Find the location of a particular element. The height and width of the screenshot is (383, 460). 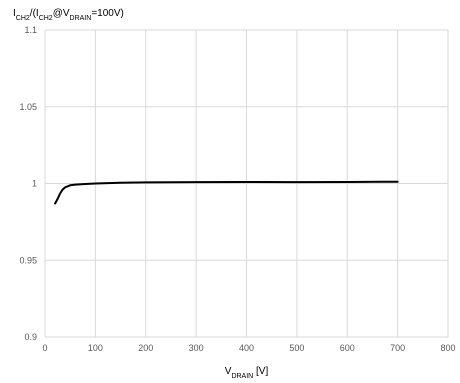

y-tick-label: 1.05 is located at coordinates (28, 107).